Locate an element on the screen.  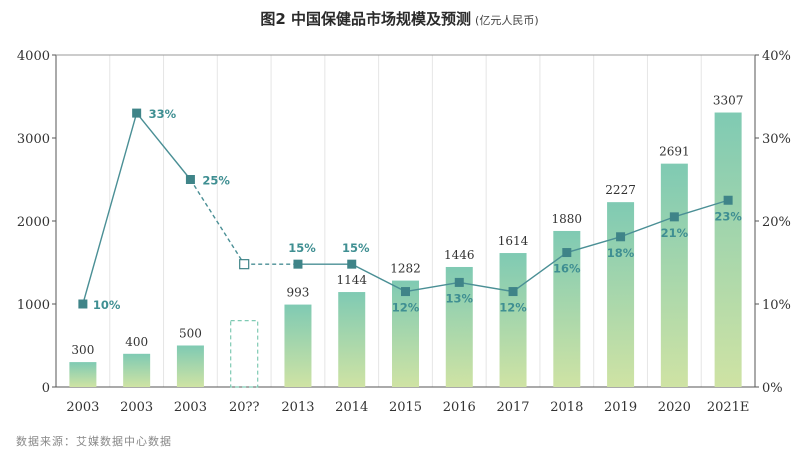
x-tick-label: 2015 is located at coordinates (405, 407).